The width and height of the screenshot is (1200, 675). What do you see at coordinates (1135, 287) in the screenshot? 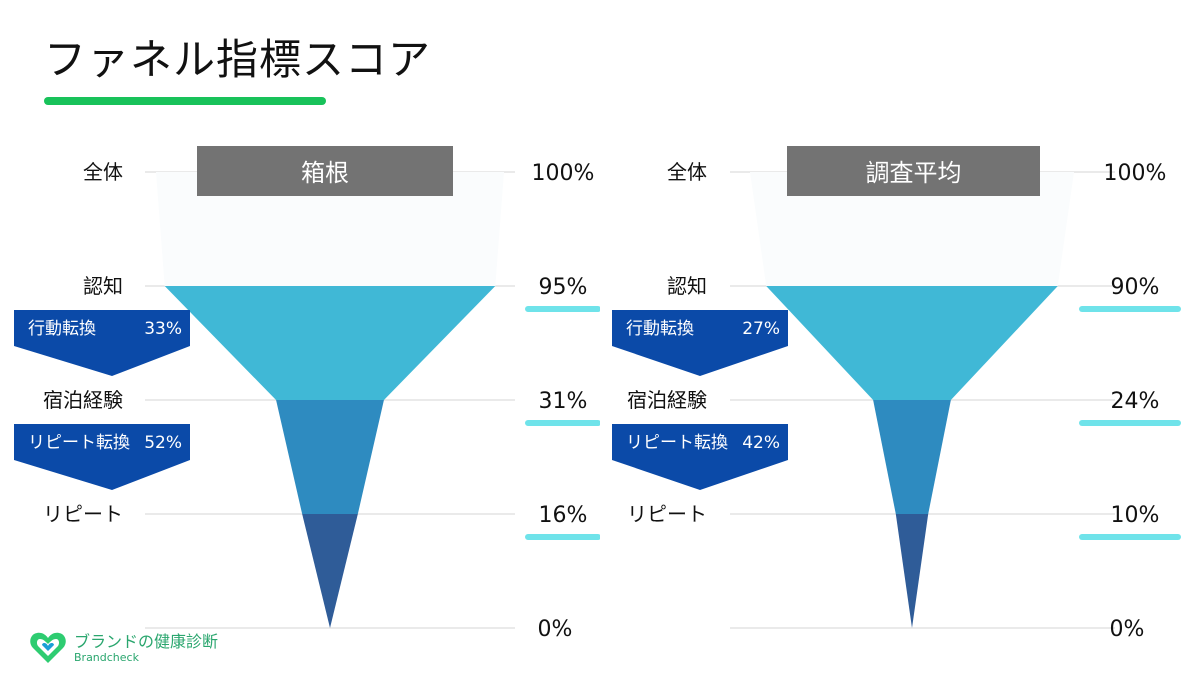
I see `value-label: 90%` at bounding box center [1135, 287].